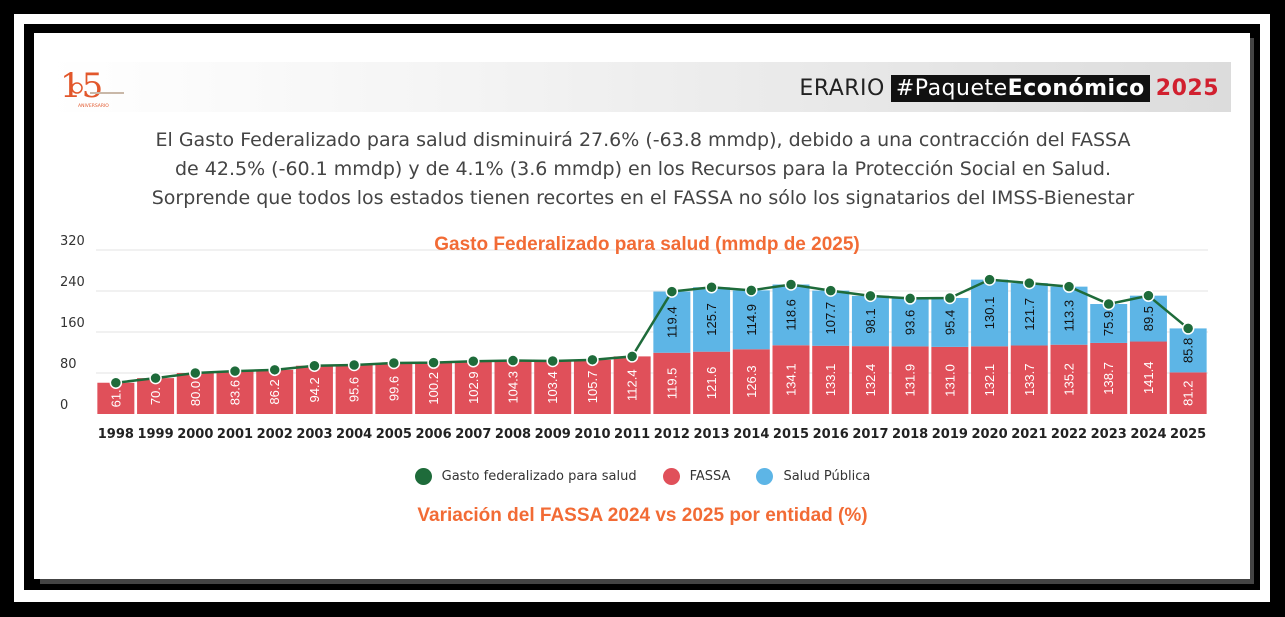 This screenshot has height=617, width=1285. Describe the element at coordinates (525, 476) in the screenshot. I see `legend-item-total: Gasto federalizado para salud` at that location.